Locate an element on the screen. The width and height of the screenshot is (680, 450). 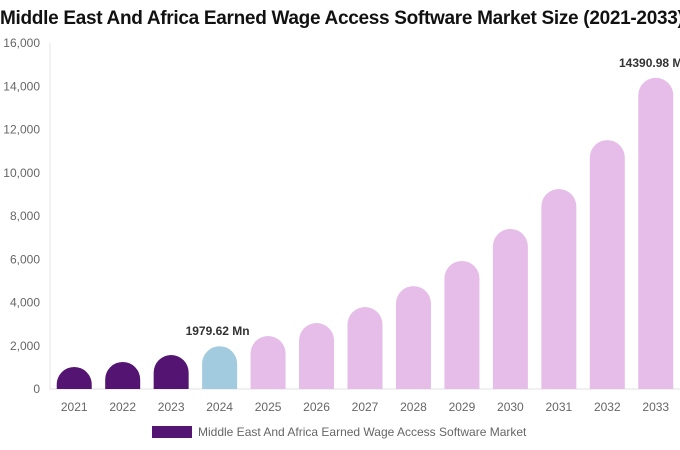
bar-2032 is located at coordinates (607, 264).